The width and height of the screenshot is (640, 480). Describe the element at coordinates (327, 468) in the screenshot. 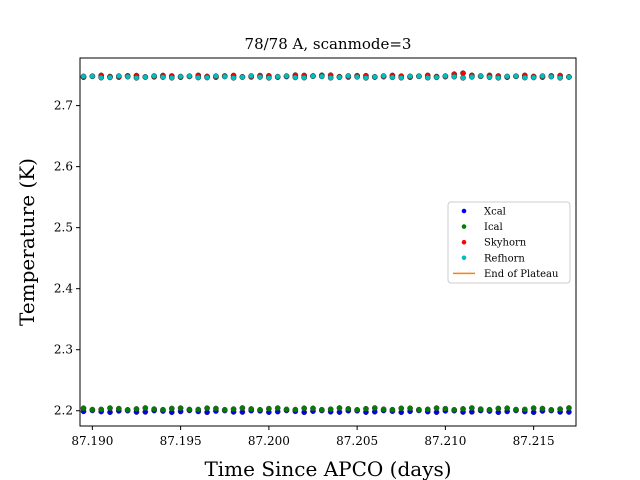

I see `x-axis-label: Time Since APCO (days)` at that location.